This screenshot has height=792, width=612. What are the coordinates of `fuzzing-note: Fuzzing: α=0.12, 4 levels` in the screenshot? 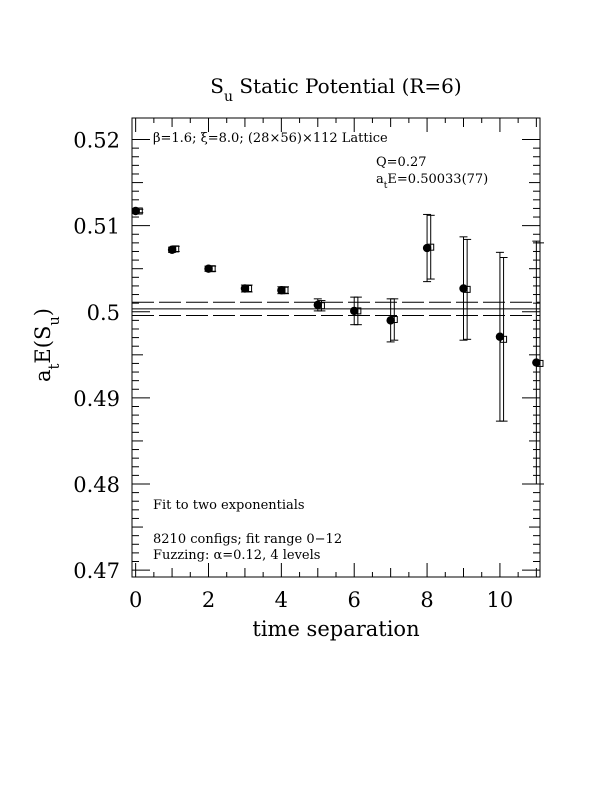 It's located at (236, 555).